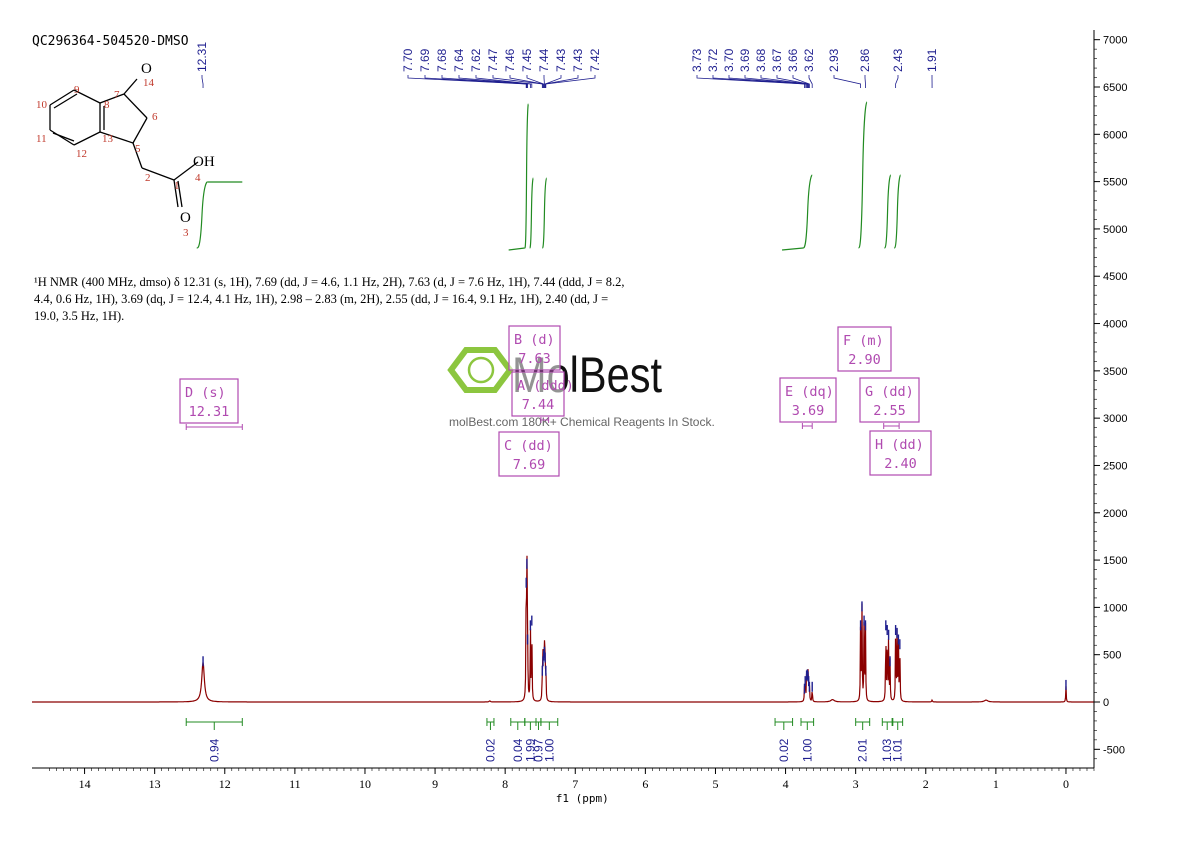 The height and width of the screenshot is (841, 1190). What do you see at coordinates (807, 750) in the screenshot?
I see `integral-value: 1.00` at bounding box center [807, 750].